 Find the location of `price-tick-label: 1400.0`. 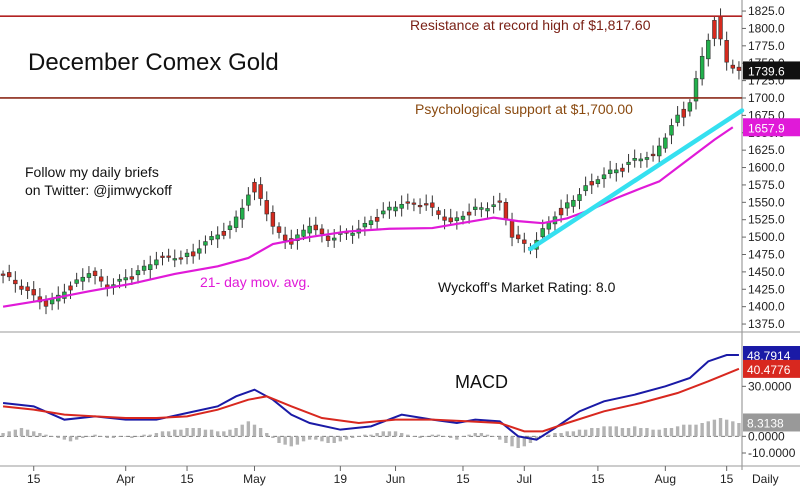

price-tick-label: 1400.0 is located at coordinates (766, 307).